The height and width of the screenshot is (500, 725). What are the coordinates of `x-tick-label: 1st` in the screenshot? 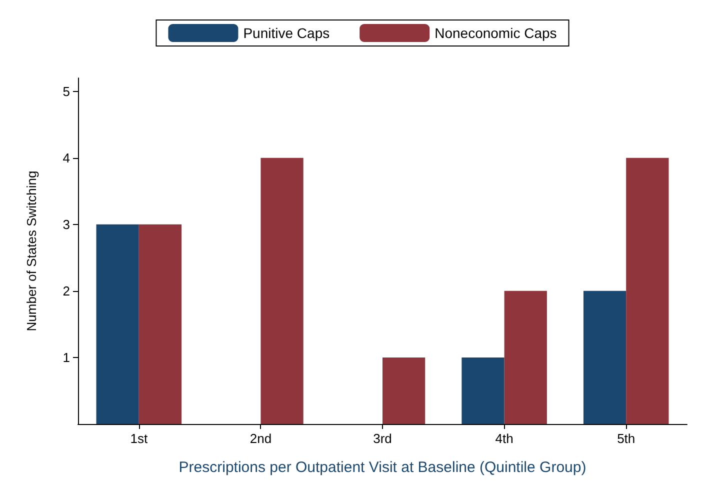 It's located at (139, 438).